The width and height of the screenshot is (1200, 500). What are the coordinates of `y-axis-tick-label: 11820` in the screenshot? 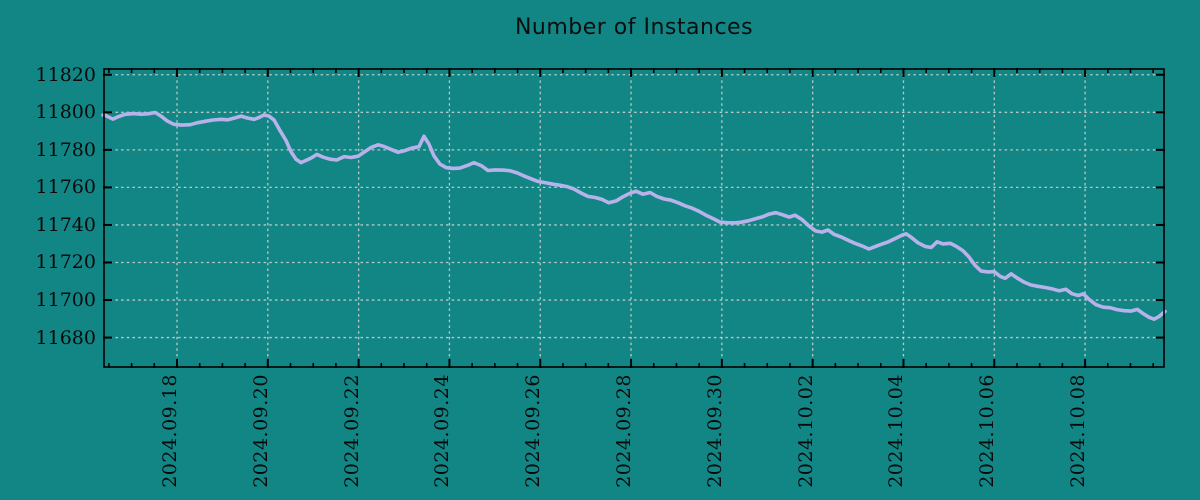 It's located at (65, 74).